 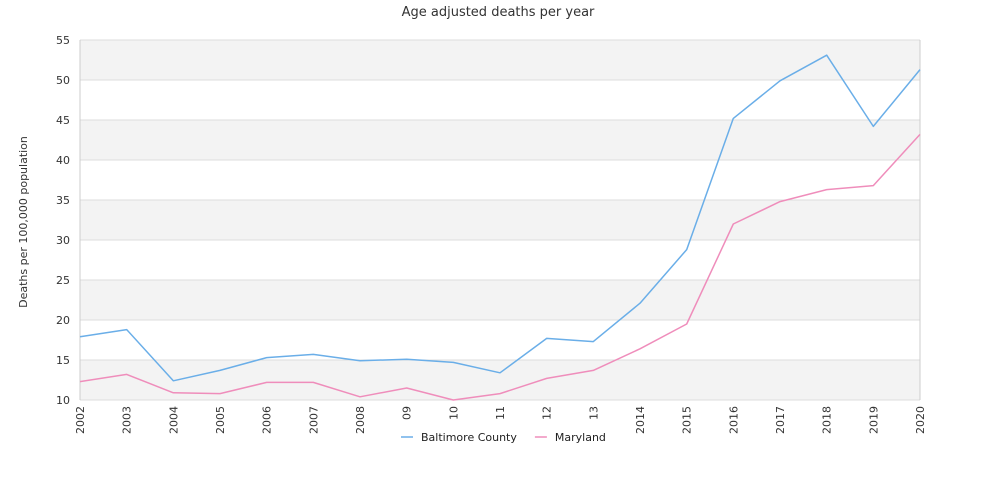 What do you see at coordinates (687, 420) in the screenshot?
I see `x-tick-label: 2015` at bounding box center [687, 420].